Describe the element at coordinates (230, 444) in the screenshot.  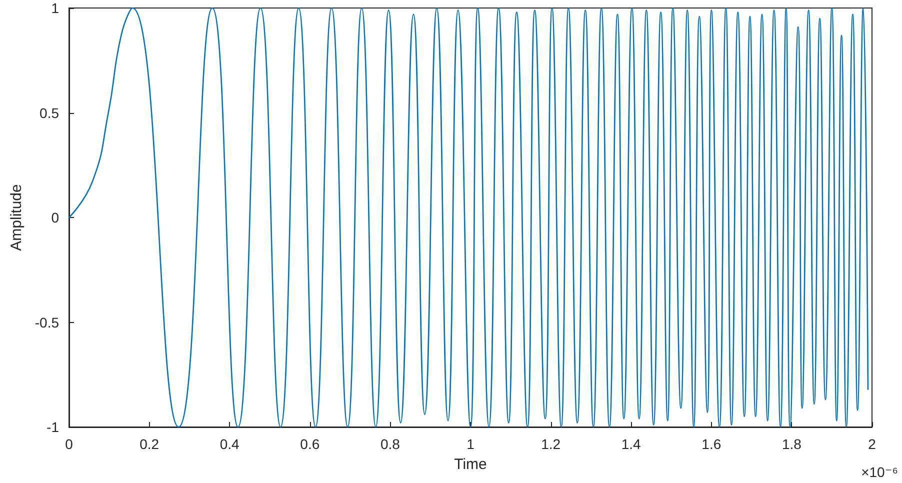
I see `x-tick-label: 0.4` at that location.